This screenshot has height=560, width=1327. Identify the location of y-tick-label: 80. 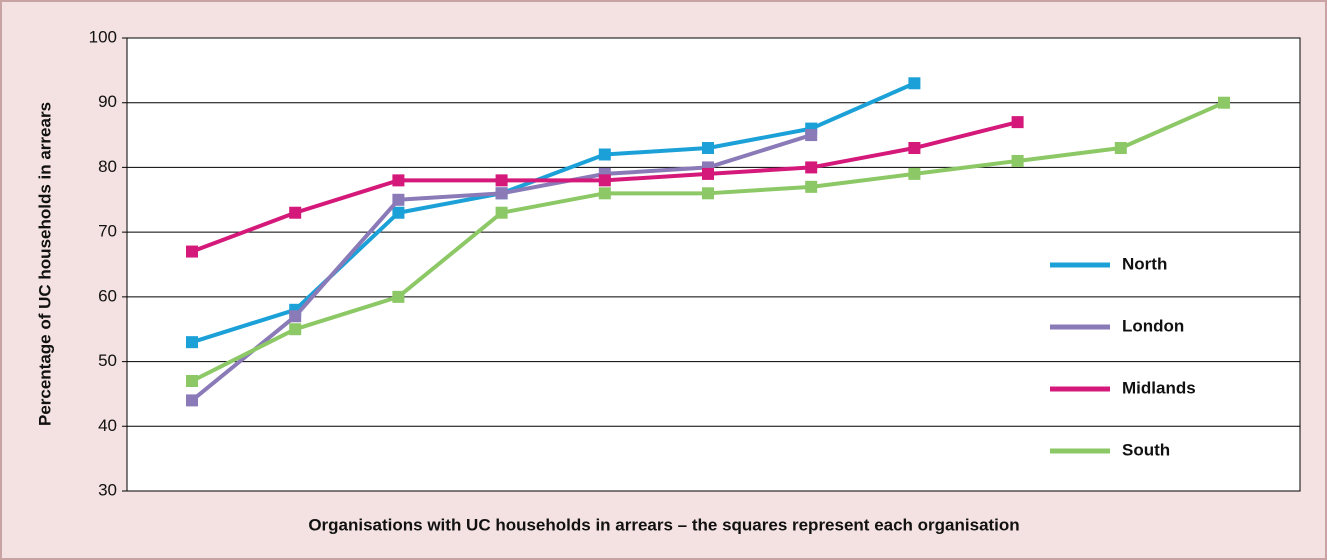
(107, 166).